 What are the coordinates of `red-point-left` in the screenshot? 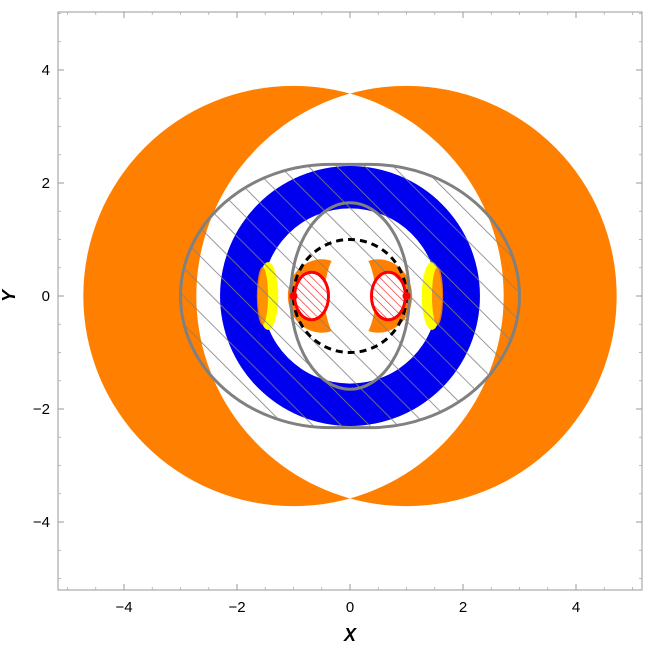 It's located at (293, 296).